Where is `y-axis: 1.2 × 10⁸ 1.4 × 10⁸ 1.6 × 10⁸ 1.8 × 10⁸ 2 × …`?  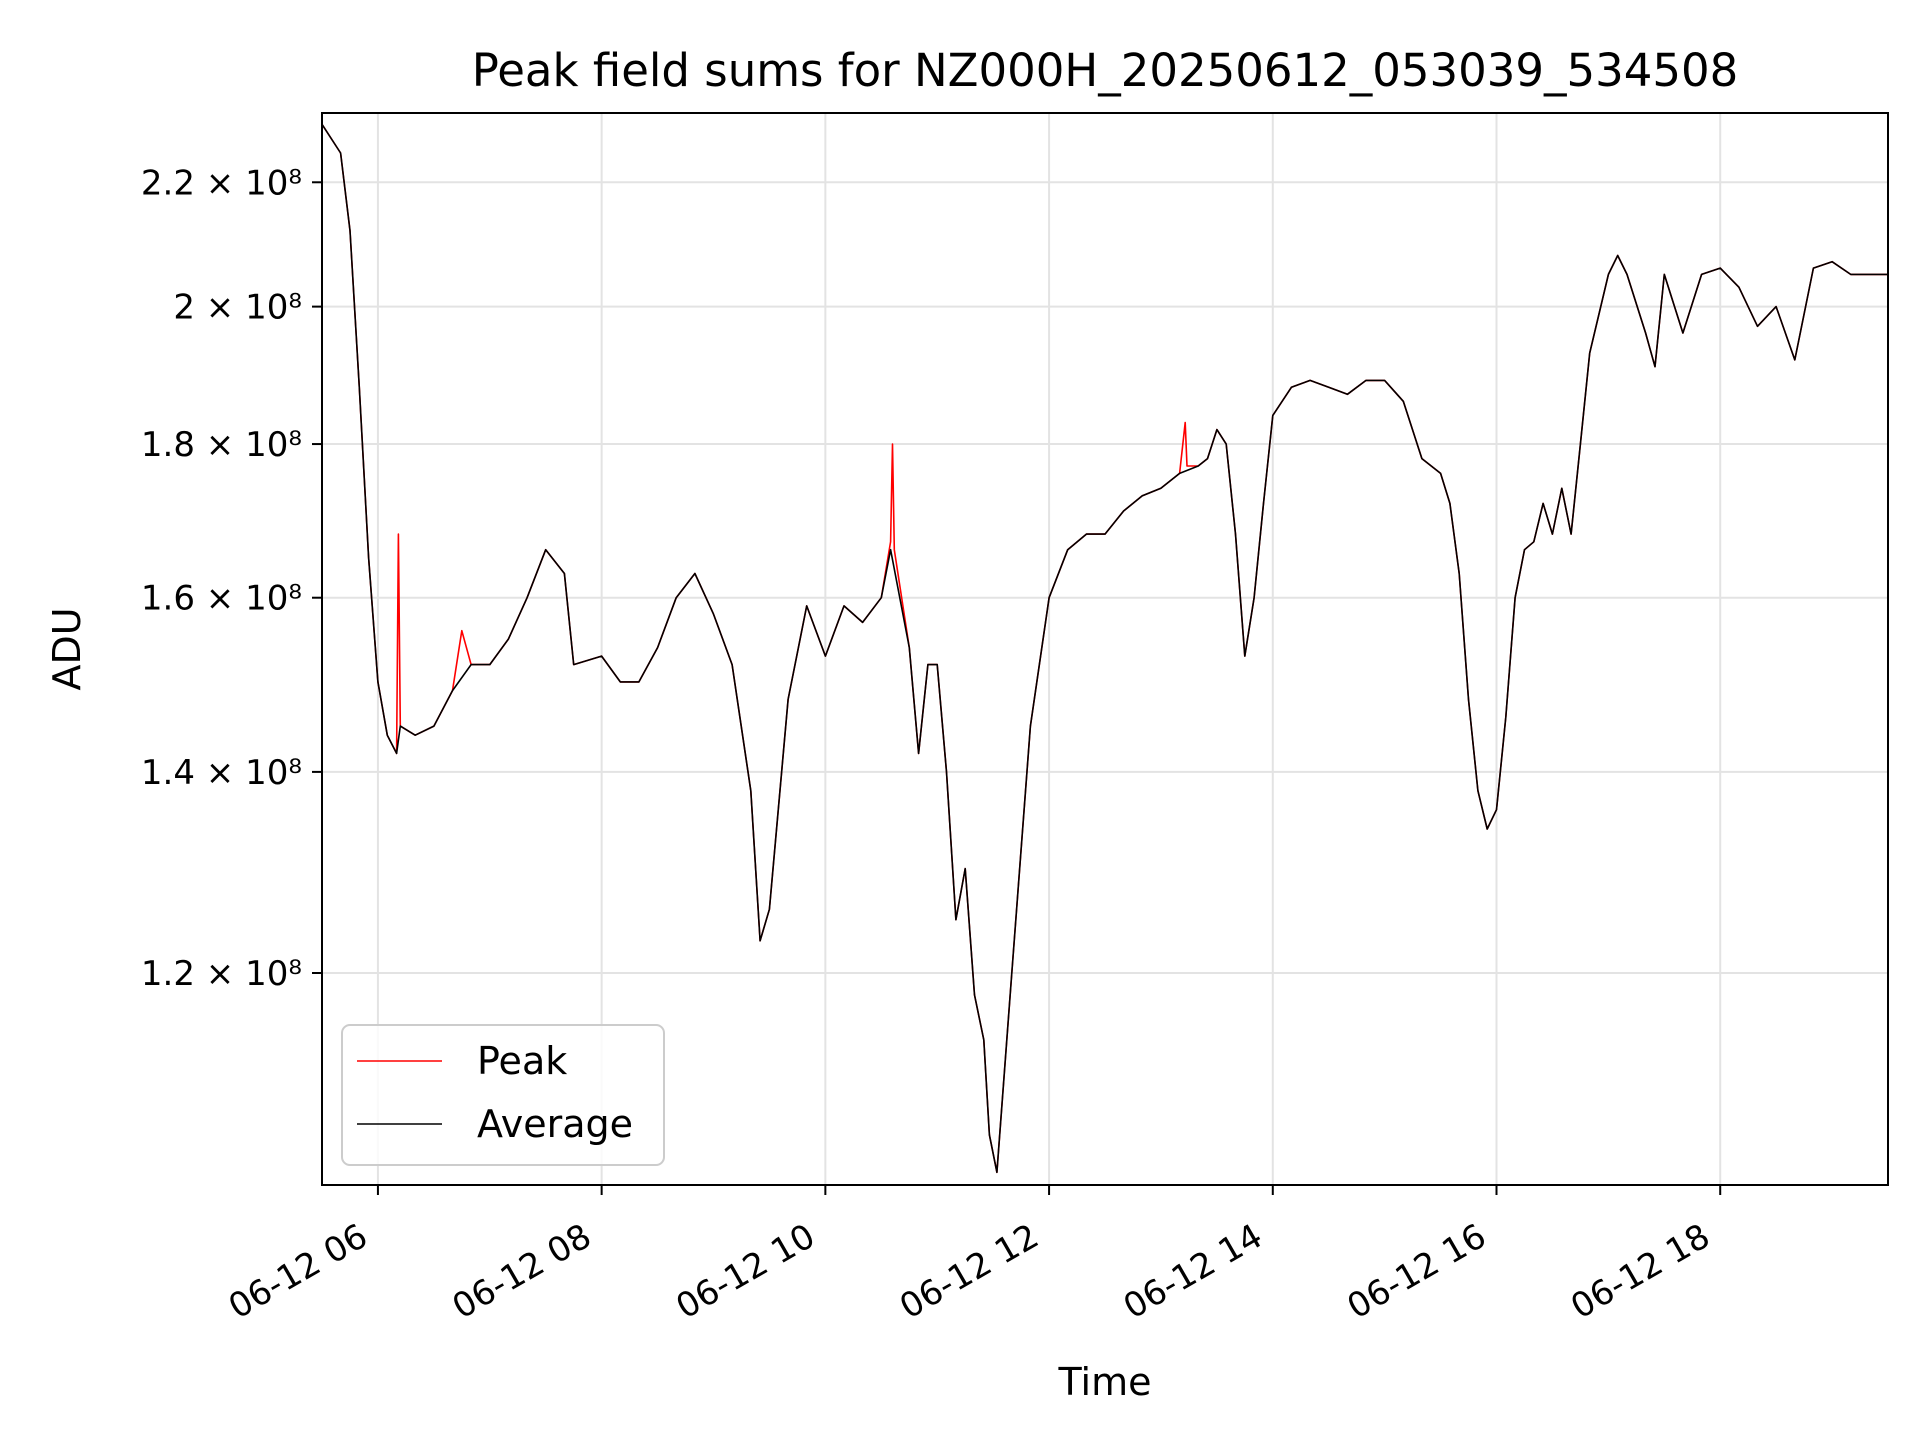
y-axis: 1.2 × 10⁸ 1.4 × 10⁸ 1.6 × 10⁸ 1.8 × 10⁸ 2 × … is located at coordinates (231, 578).